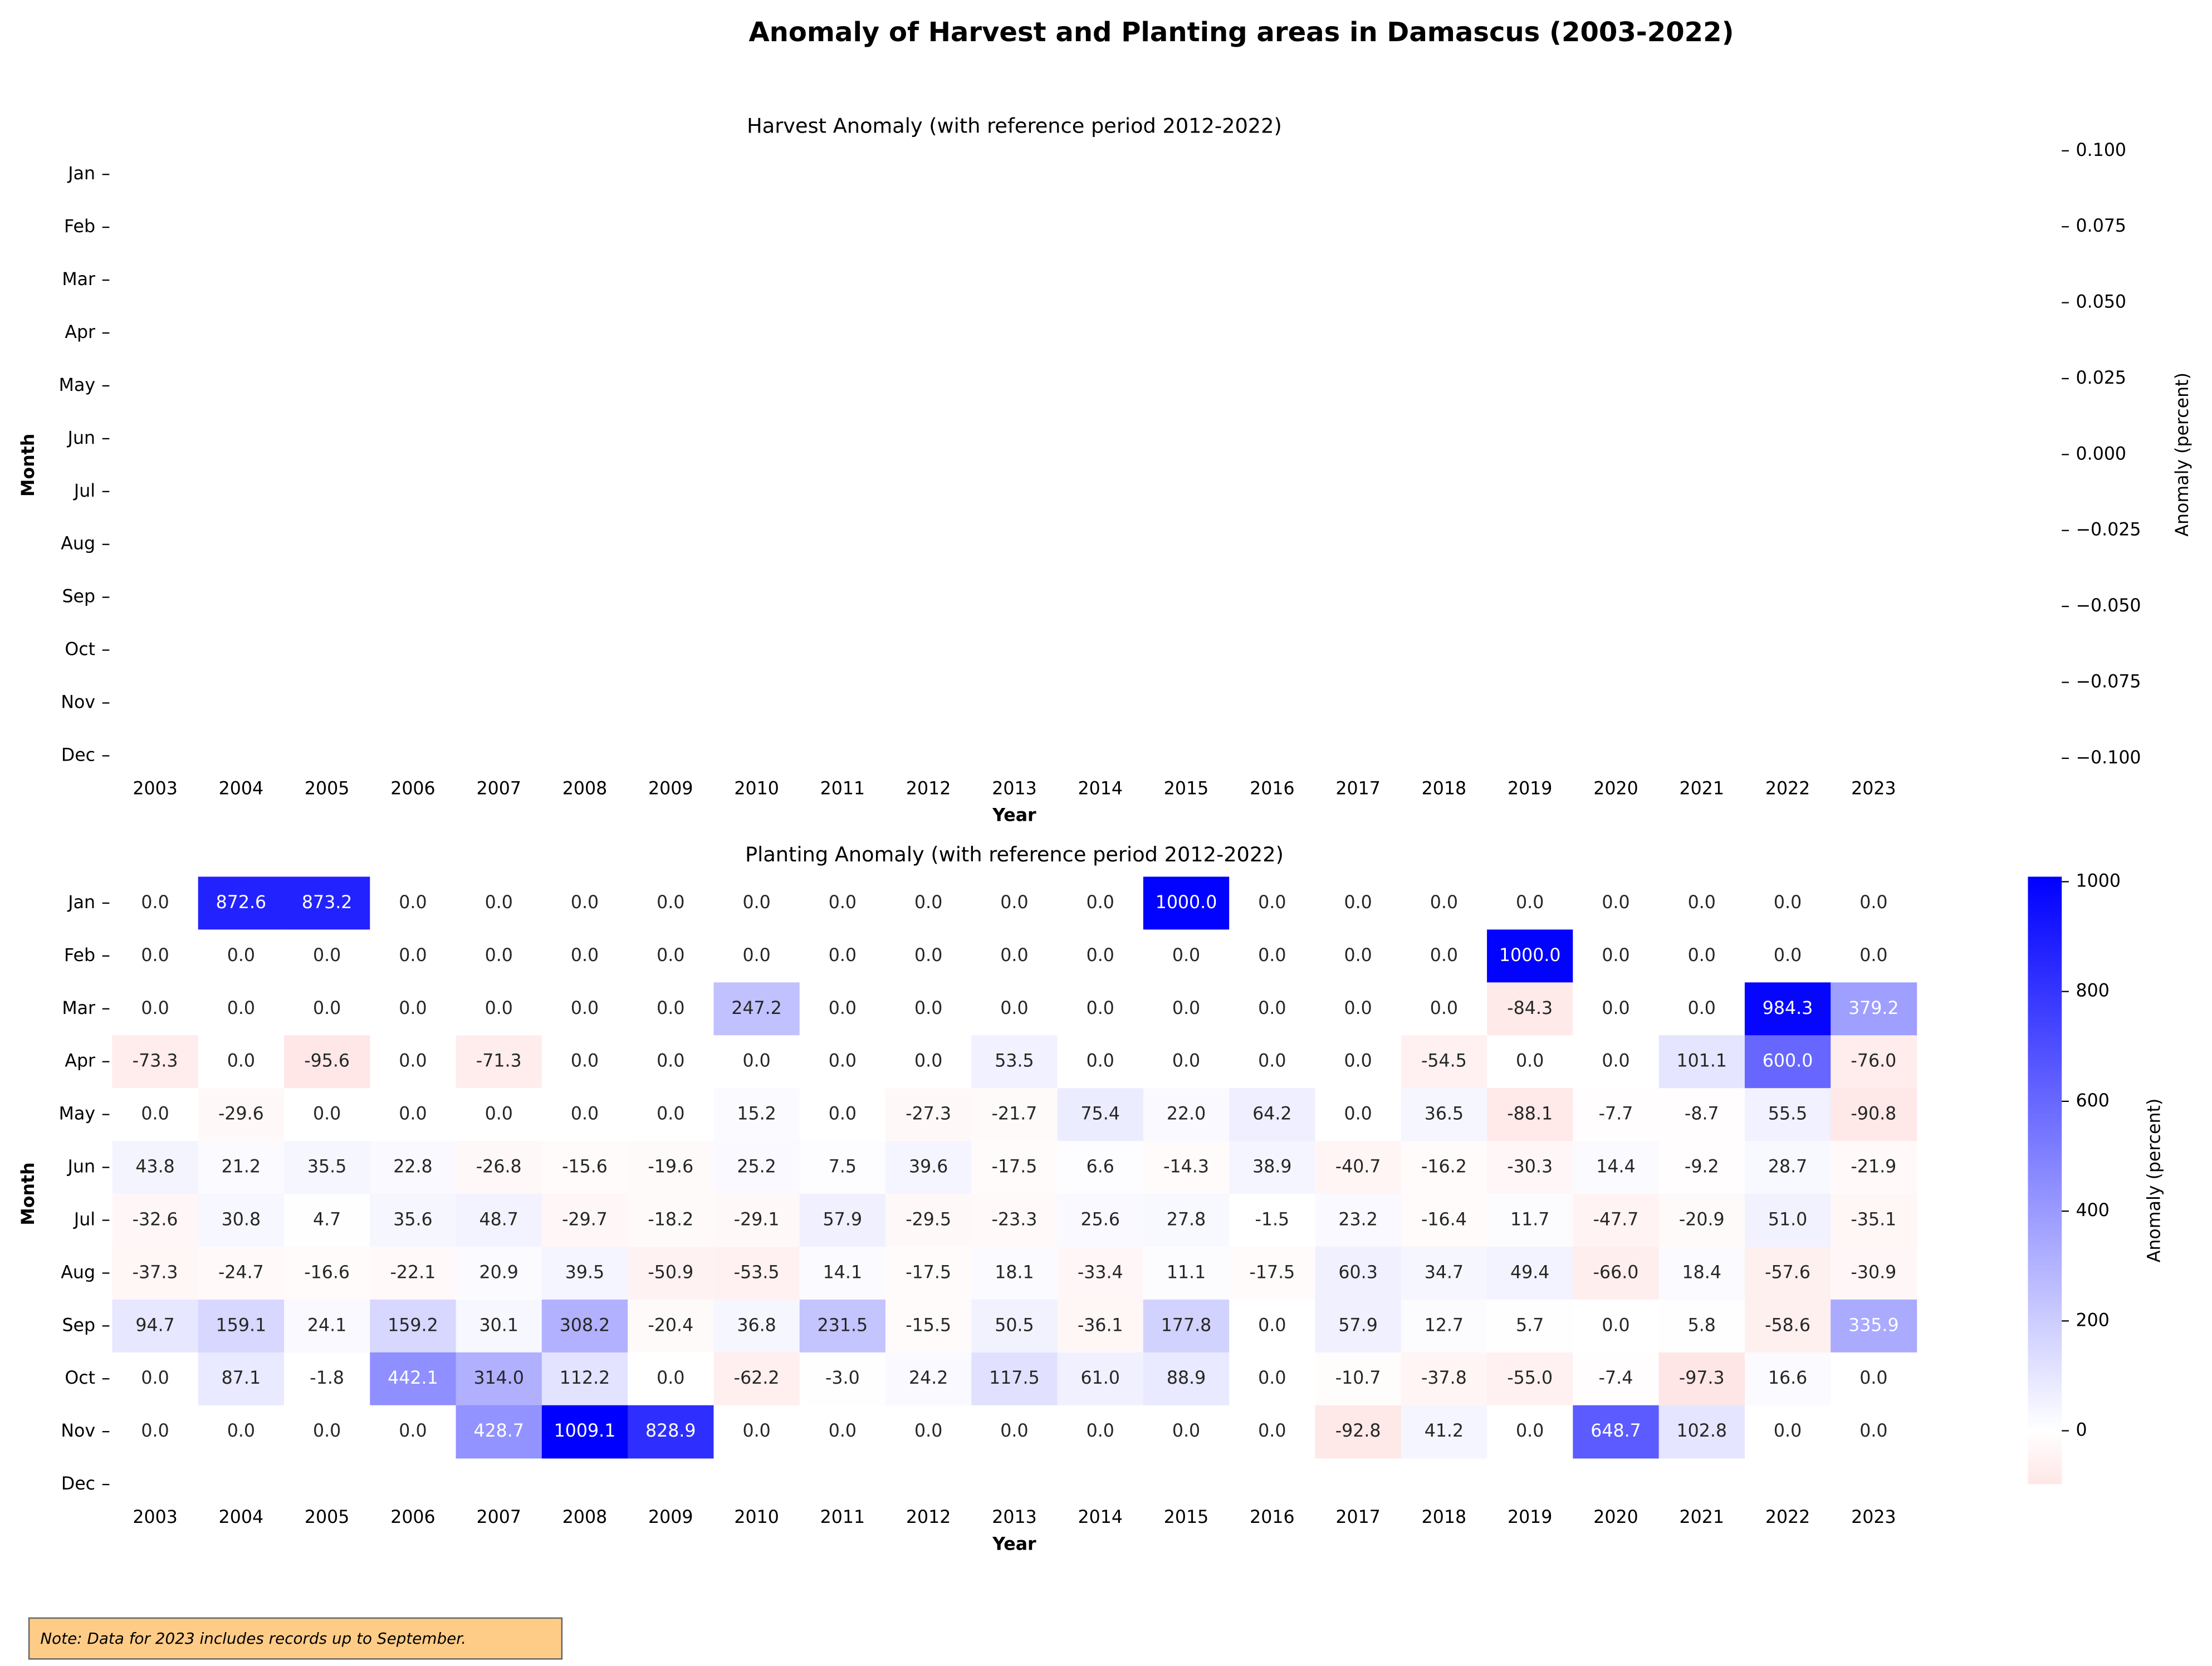  I want to click on cell-label: 88.9, so click(1186, 1378).